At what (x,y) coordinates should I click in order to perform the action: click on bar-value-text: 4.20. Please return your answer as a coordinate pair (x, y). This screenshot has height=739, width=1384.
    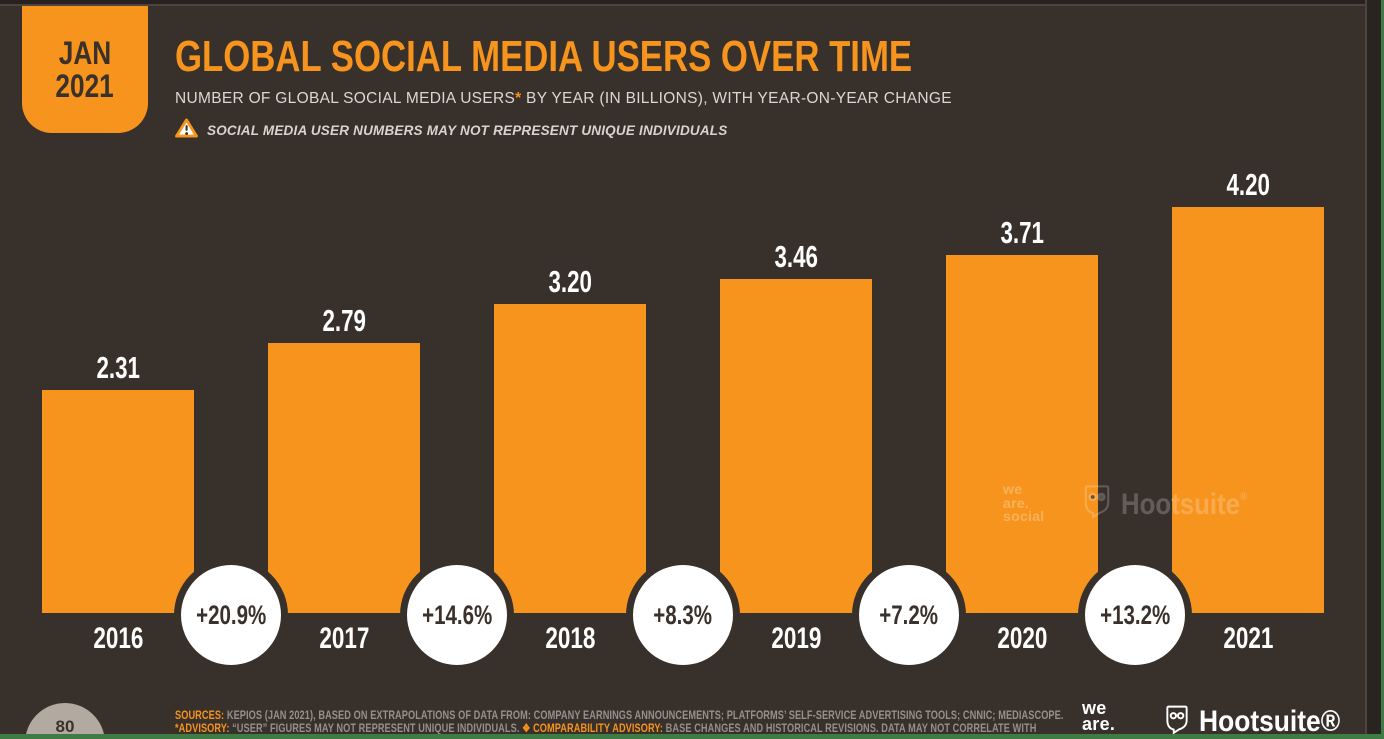
    Looking at the image, I should click on (1248, 184).